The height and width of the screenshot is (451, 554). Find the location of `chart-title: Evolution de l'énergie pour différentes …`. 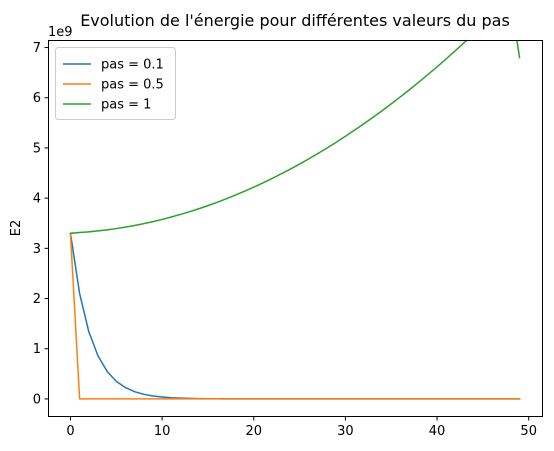

chart-title: Evolution de l'énergie pour différentes … is located at coordinates (295, 20).